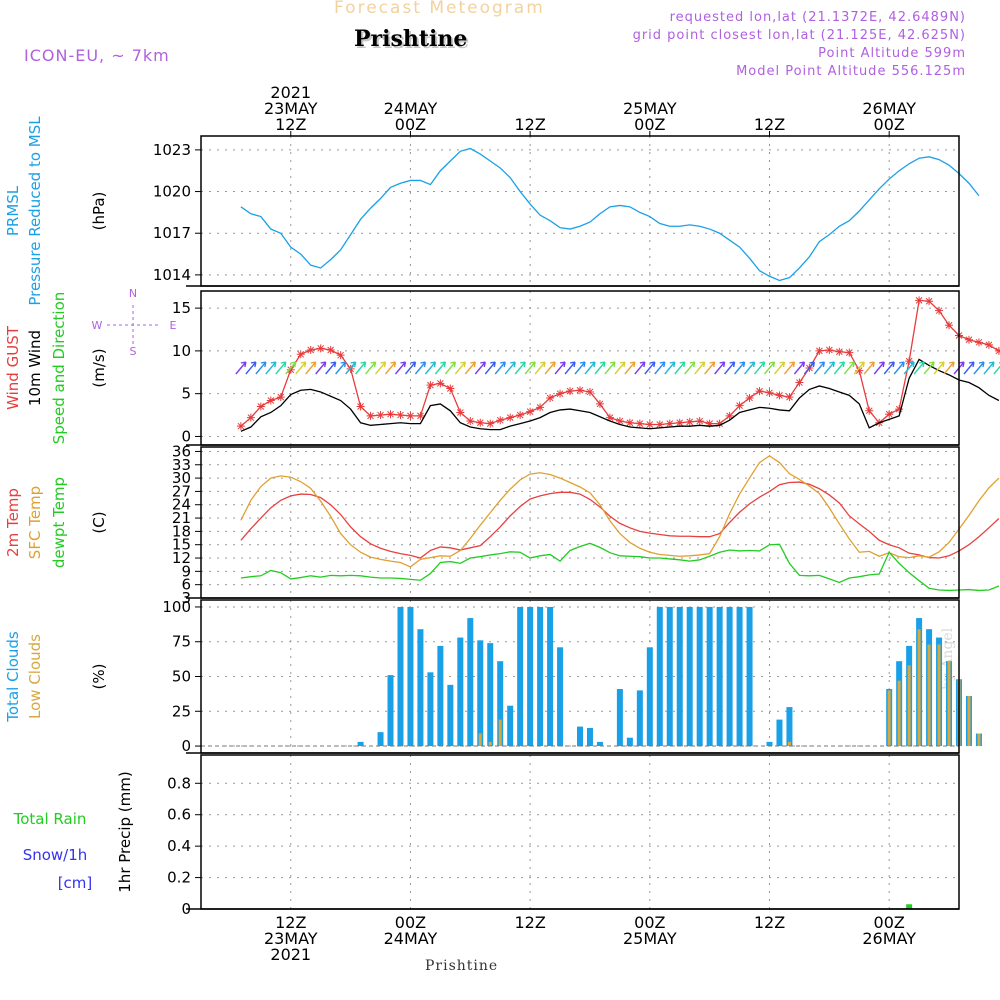 Image resolution: width=1000 pixels, height=1000 pixels. What do you see at coordinates (649, 124) in the screenshot?
I see `top-axis-label: 00Z` at bounding box center [649, 124].